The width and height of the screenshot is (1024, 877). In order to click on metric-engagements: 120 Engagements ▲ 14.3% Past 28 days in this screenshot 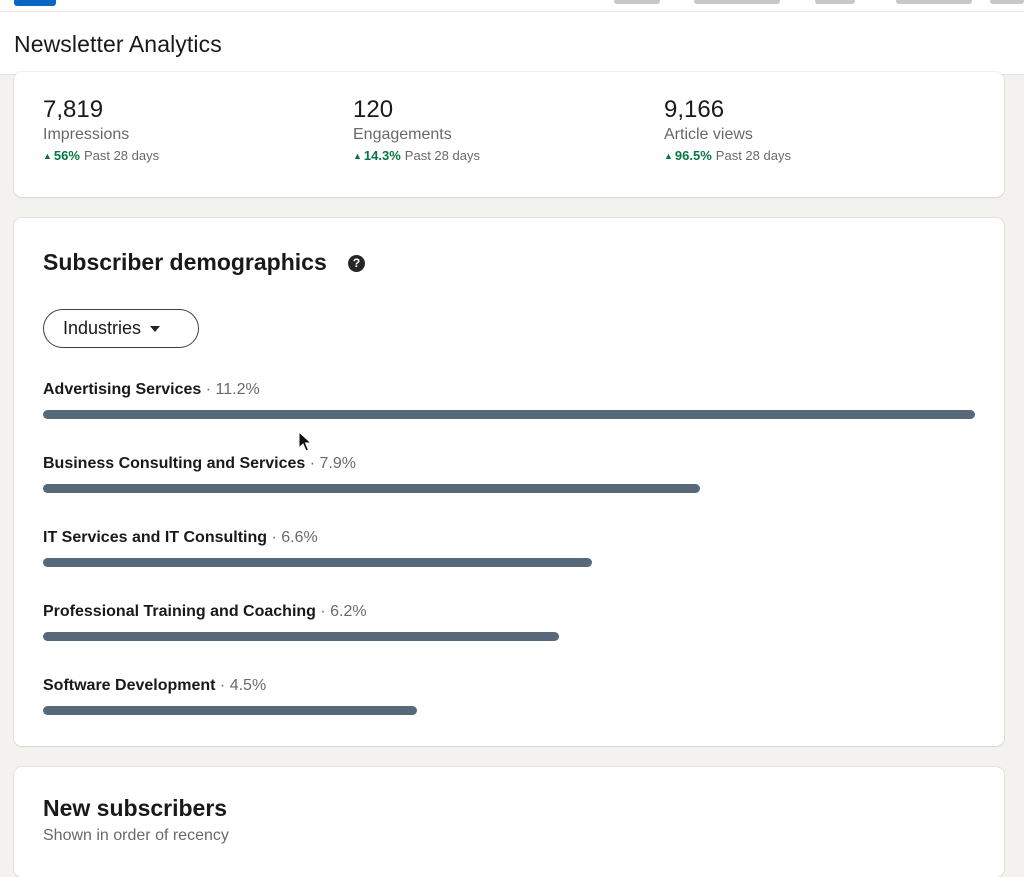, I will do `click(503, 130)`.